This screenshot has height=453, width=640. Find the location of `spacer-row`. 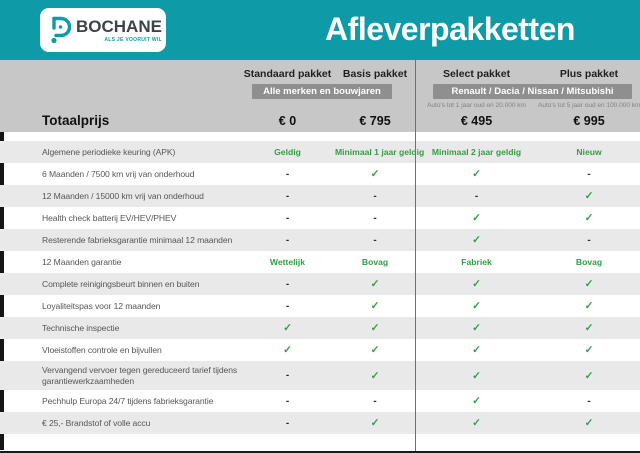

spacer-row is located at coordinates (320, 136).